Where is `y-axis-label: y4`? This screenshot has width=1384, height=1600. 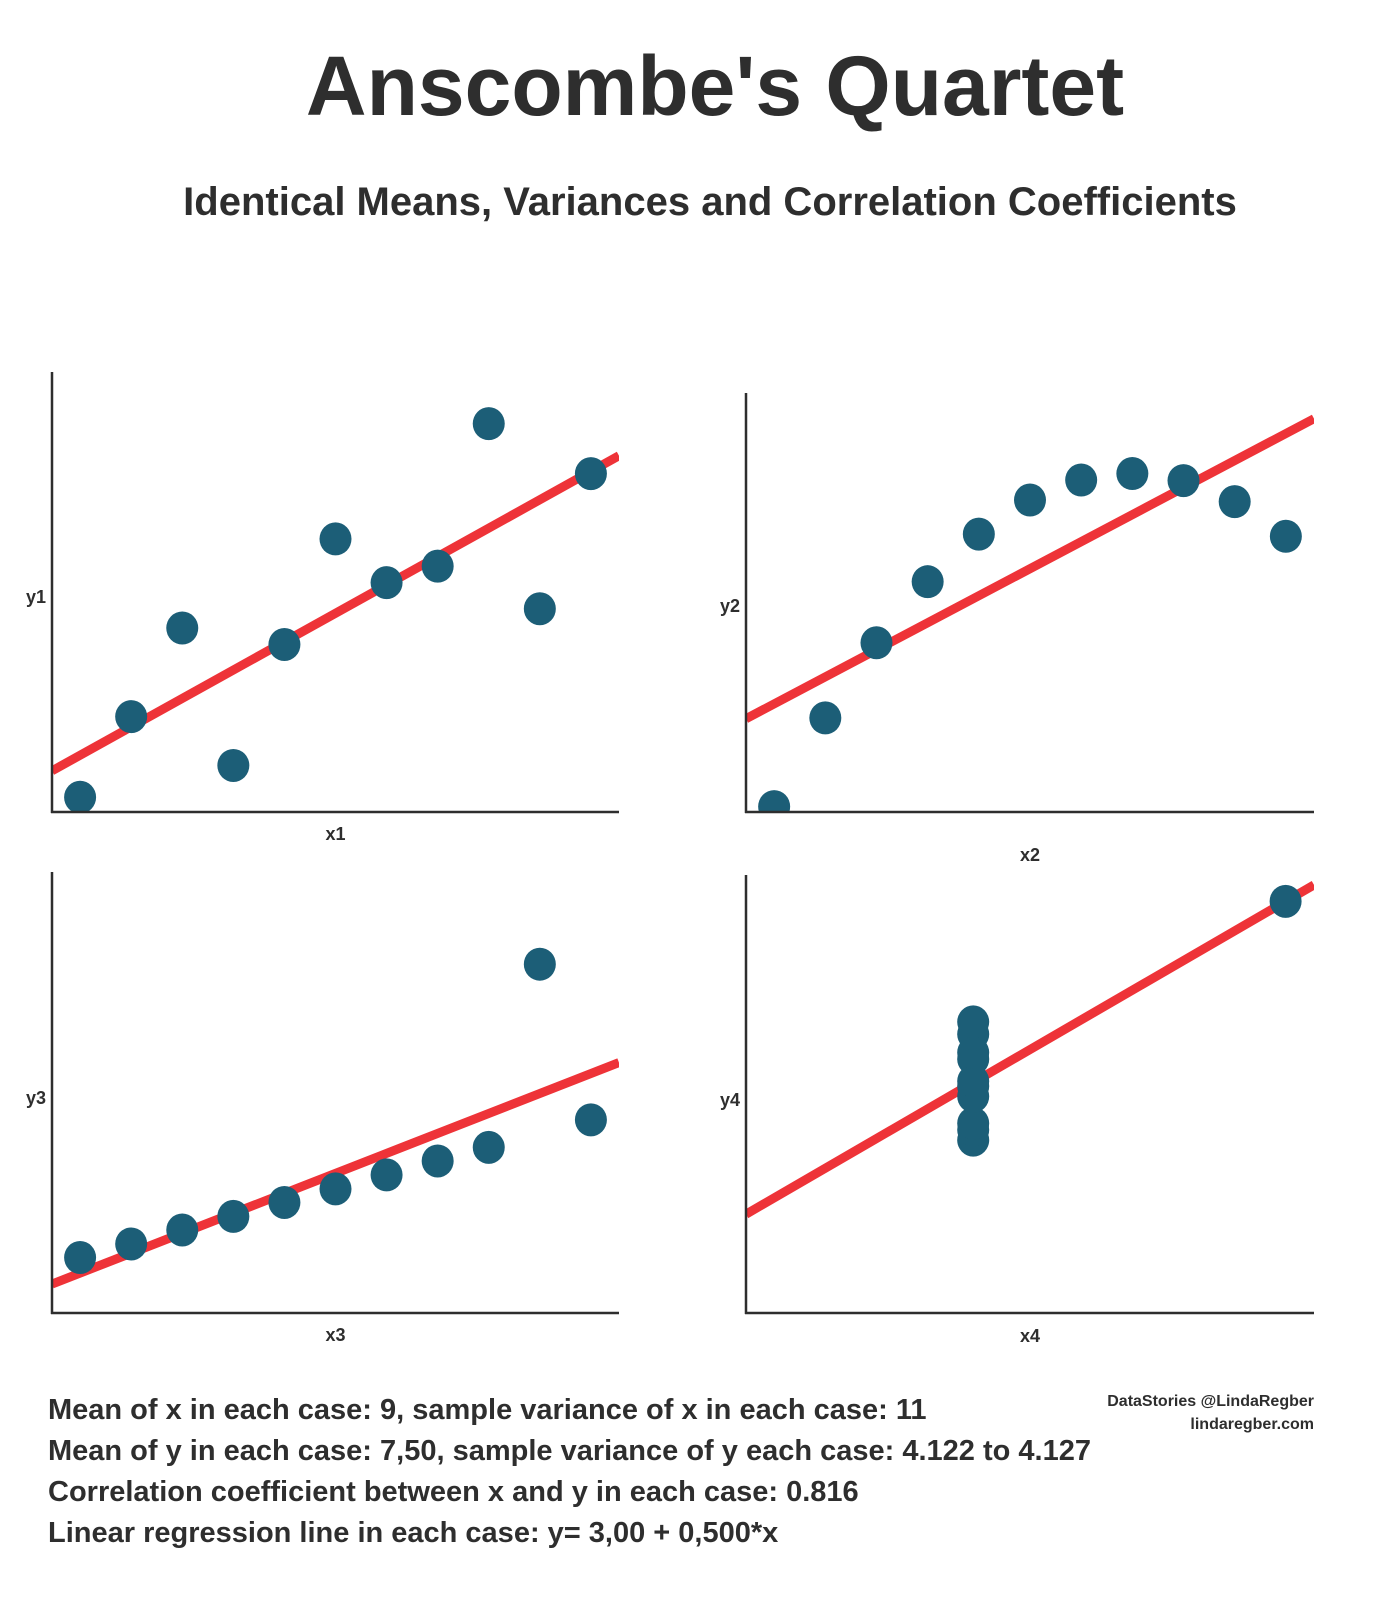
y-axis-label: y4 is located at coordinates (730, 1100).